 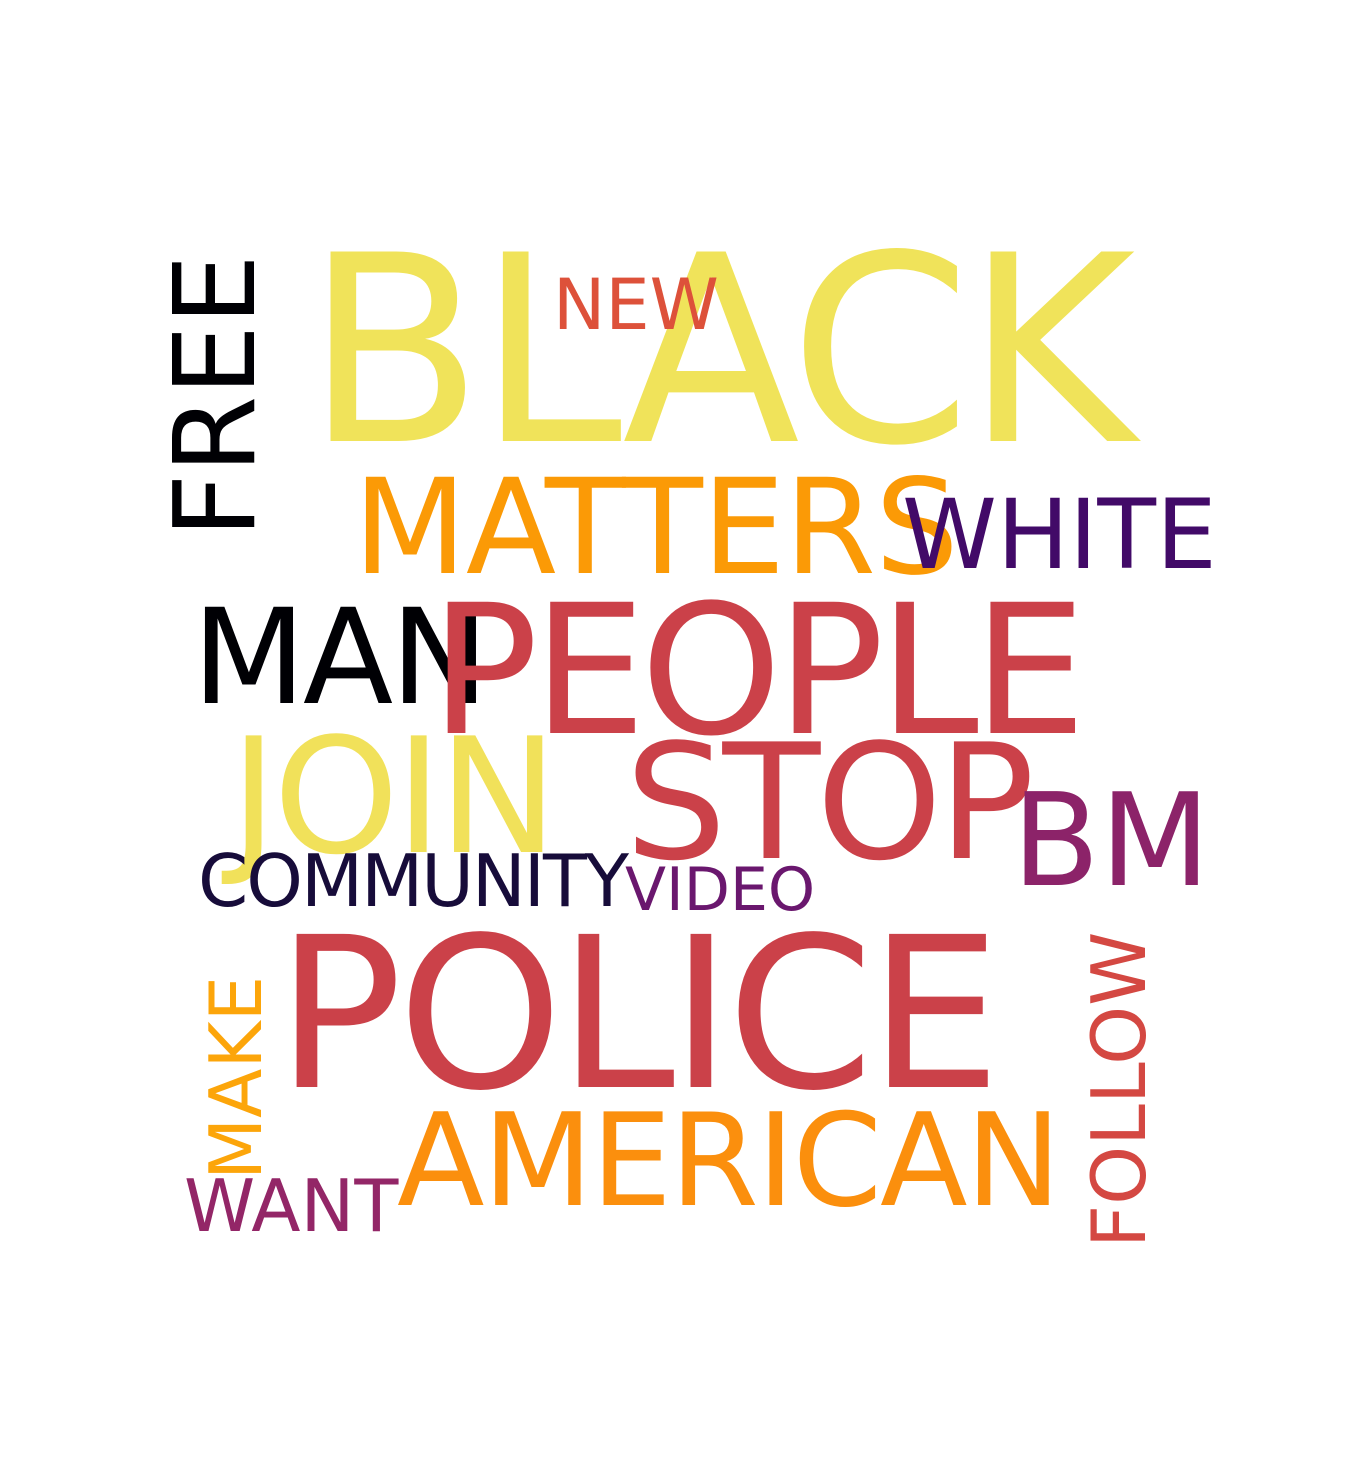 What do you see at coordinates (216, 396) in the screenshot?
I see `word-free: FREE` at bounding box center [216, 396].